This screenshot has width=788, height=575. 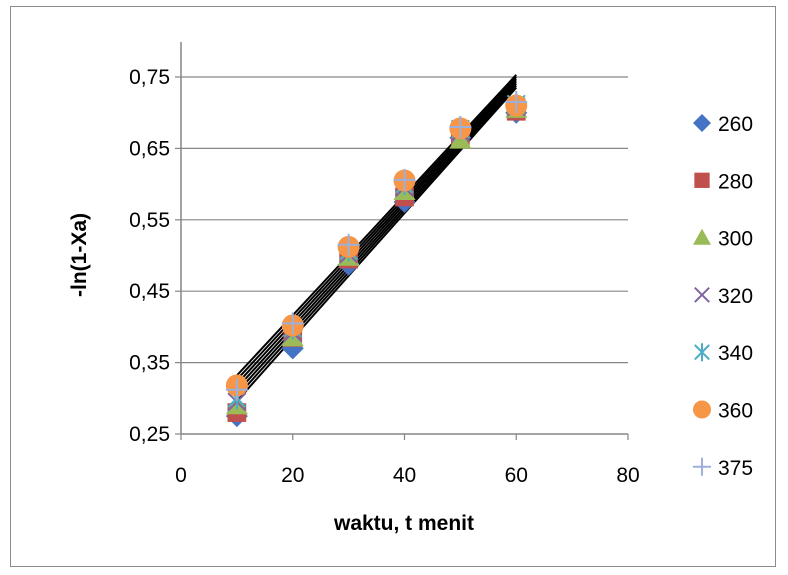 I want to click on y-tick-label: 0,35, so click(x=149, y=363).